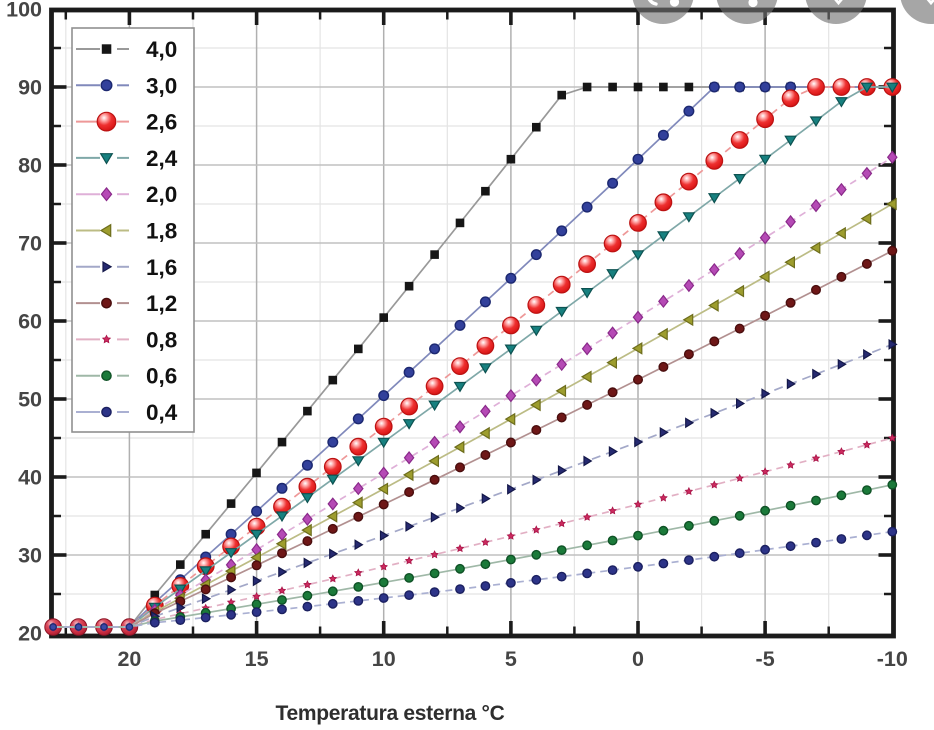  What do you see at coordinates (30, 88) in the screenshot?
I see `svg-text: 90` at bounding box center [30, 88].